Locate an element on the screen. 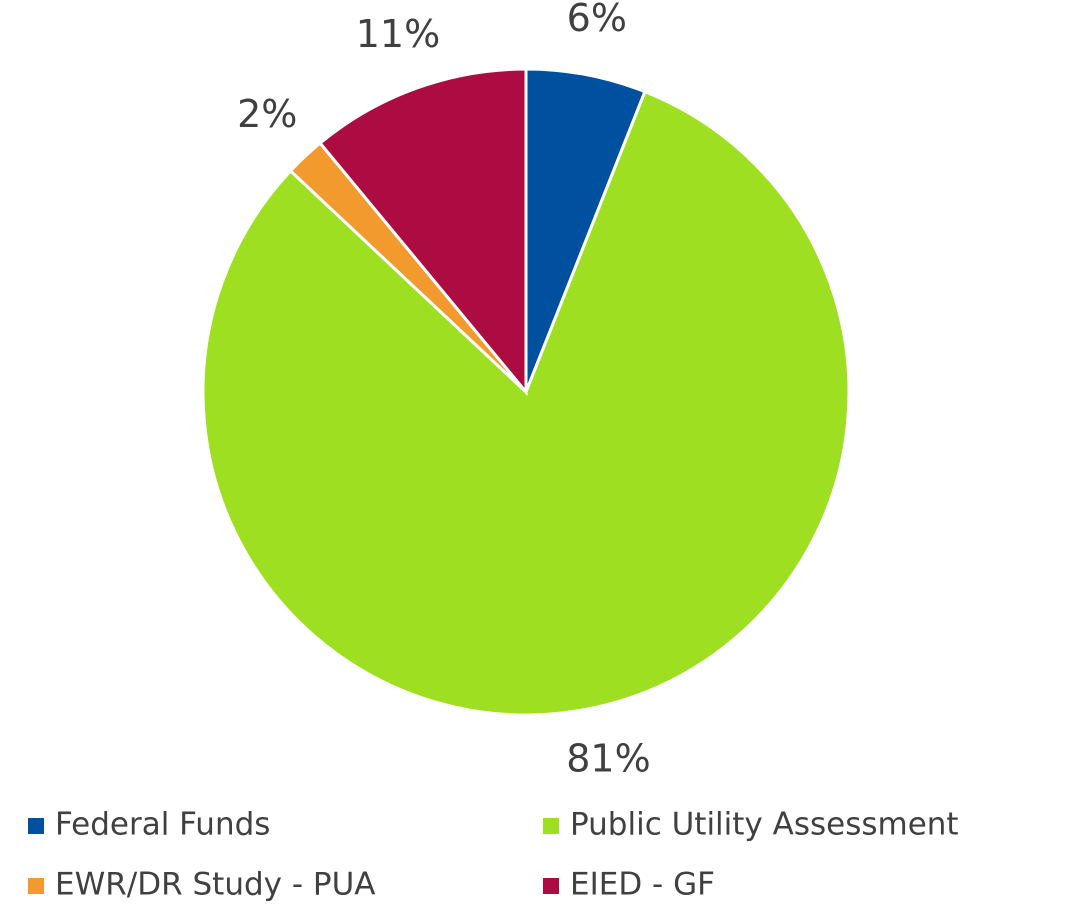 The height and width of the screenshot is (904, 1066). data-label: 2% is located at coordinates (267, 114).